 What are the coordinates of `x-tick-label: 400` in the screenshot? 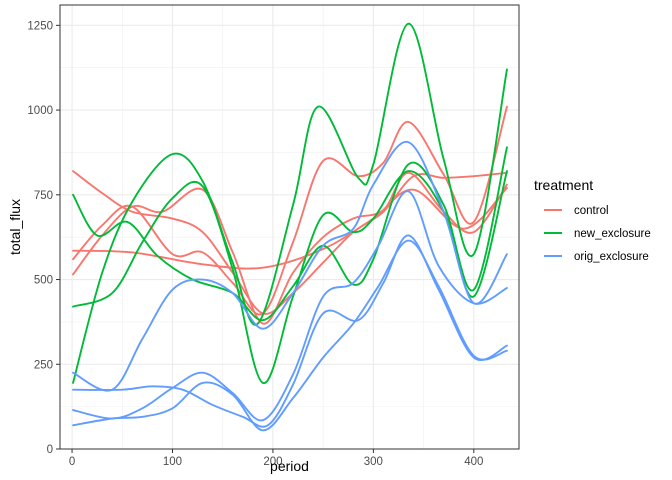 It's located at (473, 462).